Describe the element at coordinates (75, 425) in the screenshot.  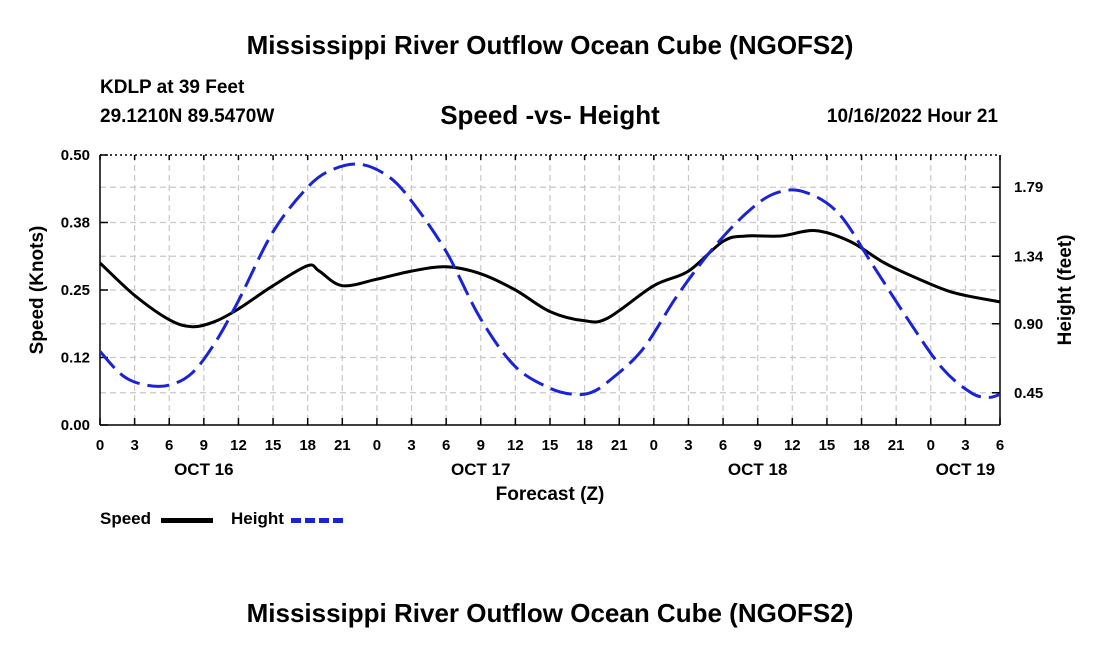
I see `y-tick-label: 0.00` at that location.